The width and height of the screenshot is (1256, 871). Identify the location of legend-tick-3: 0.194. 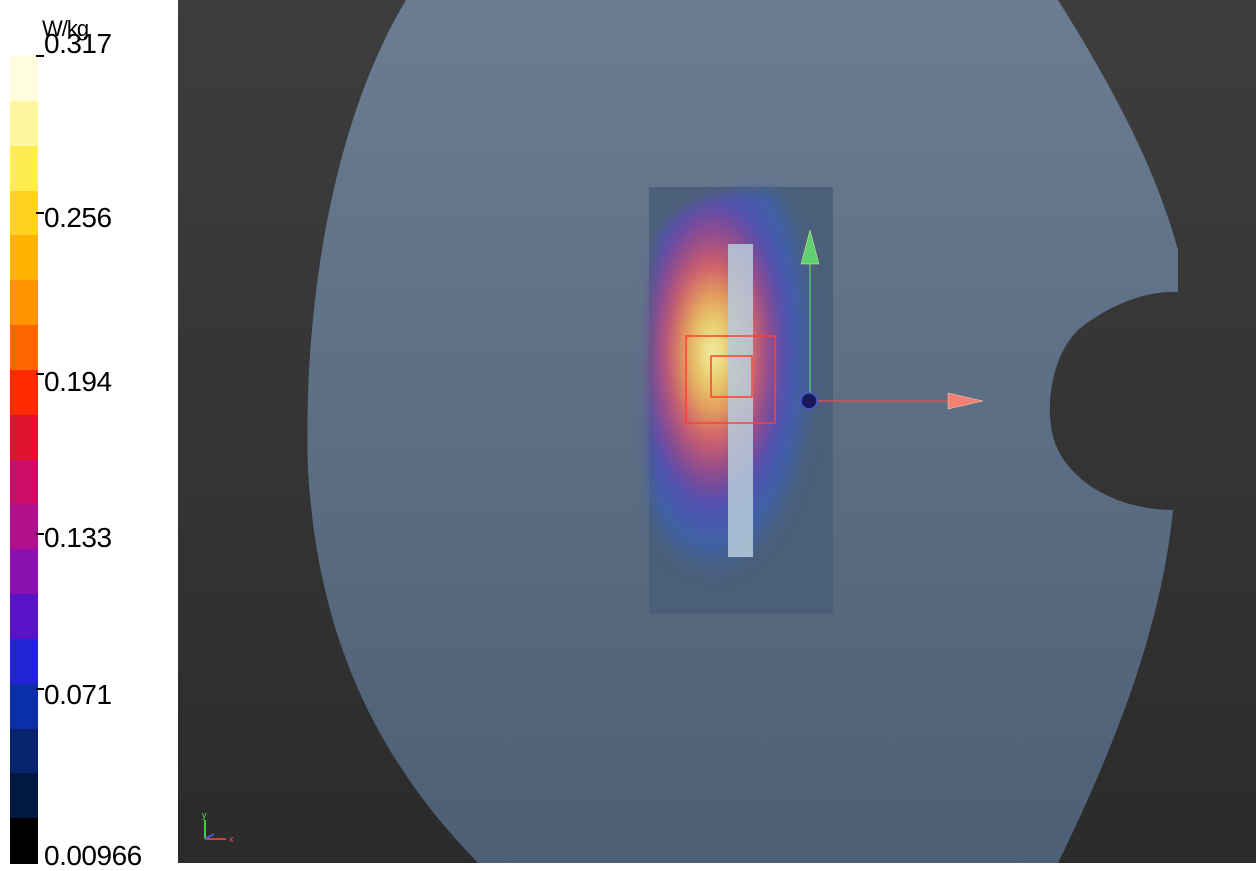
(78, 381).